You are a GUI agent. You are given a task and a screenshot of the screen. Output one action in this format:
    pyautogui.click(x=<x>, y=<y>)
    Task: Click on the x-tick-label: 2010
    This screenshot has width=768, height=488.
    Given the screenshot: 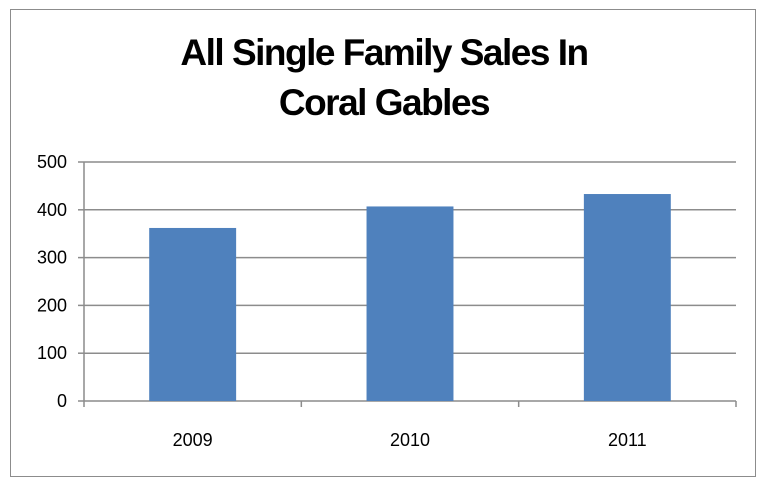 What is the action you would take?
    pyautogui.click(x=410, y=440)
    